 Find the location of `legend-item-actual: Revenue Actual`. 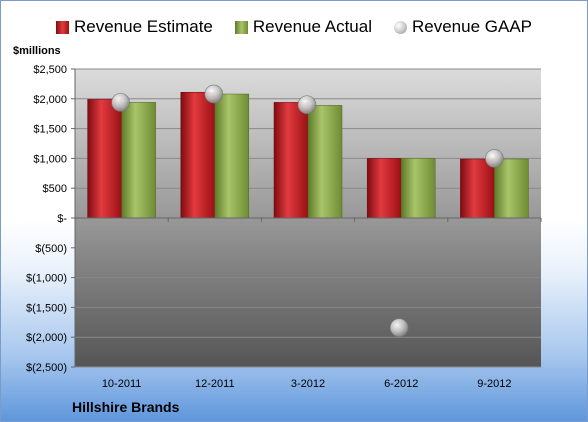

legend-item-actual: Revenue Actual is located at coordinates (303, 27).